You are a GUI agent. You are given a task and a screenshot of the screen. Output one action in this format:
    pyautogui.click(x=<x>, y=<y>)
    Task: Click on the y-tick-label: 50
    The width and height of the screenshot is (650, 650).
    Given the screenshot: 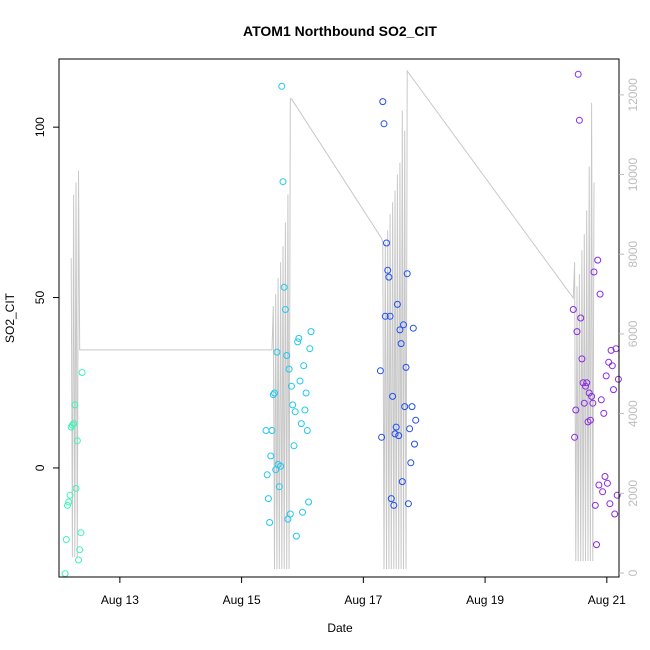 What is the action you would take?
    pyautogui.click(x=40, y=298)
    